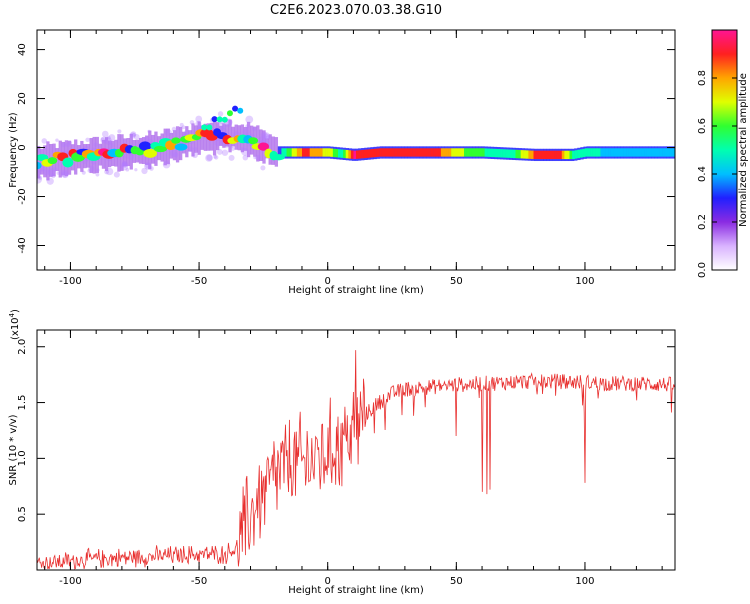  I want to click on figure-title: C2E6.2023.070.03.38.G10, so click(356, 10).